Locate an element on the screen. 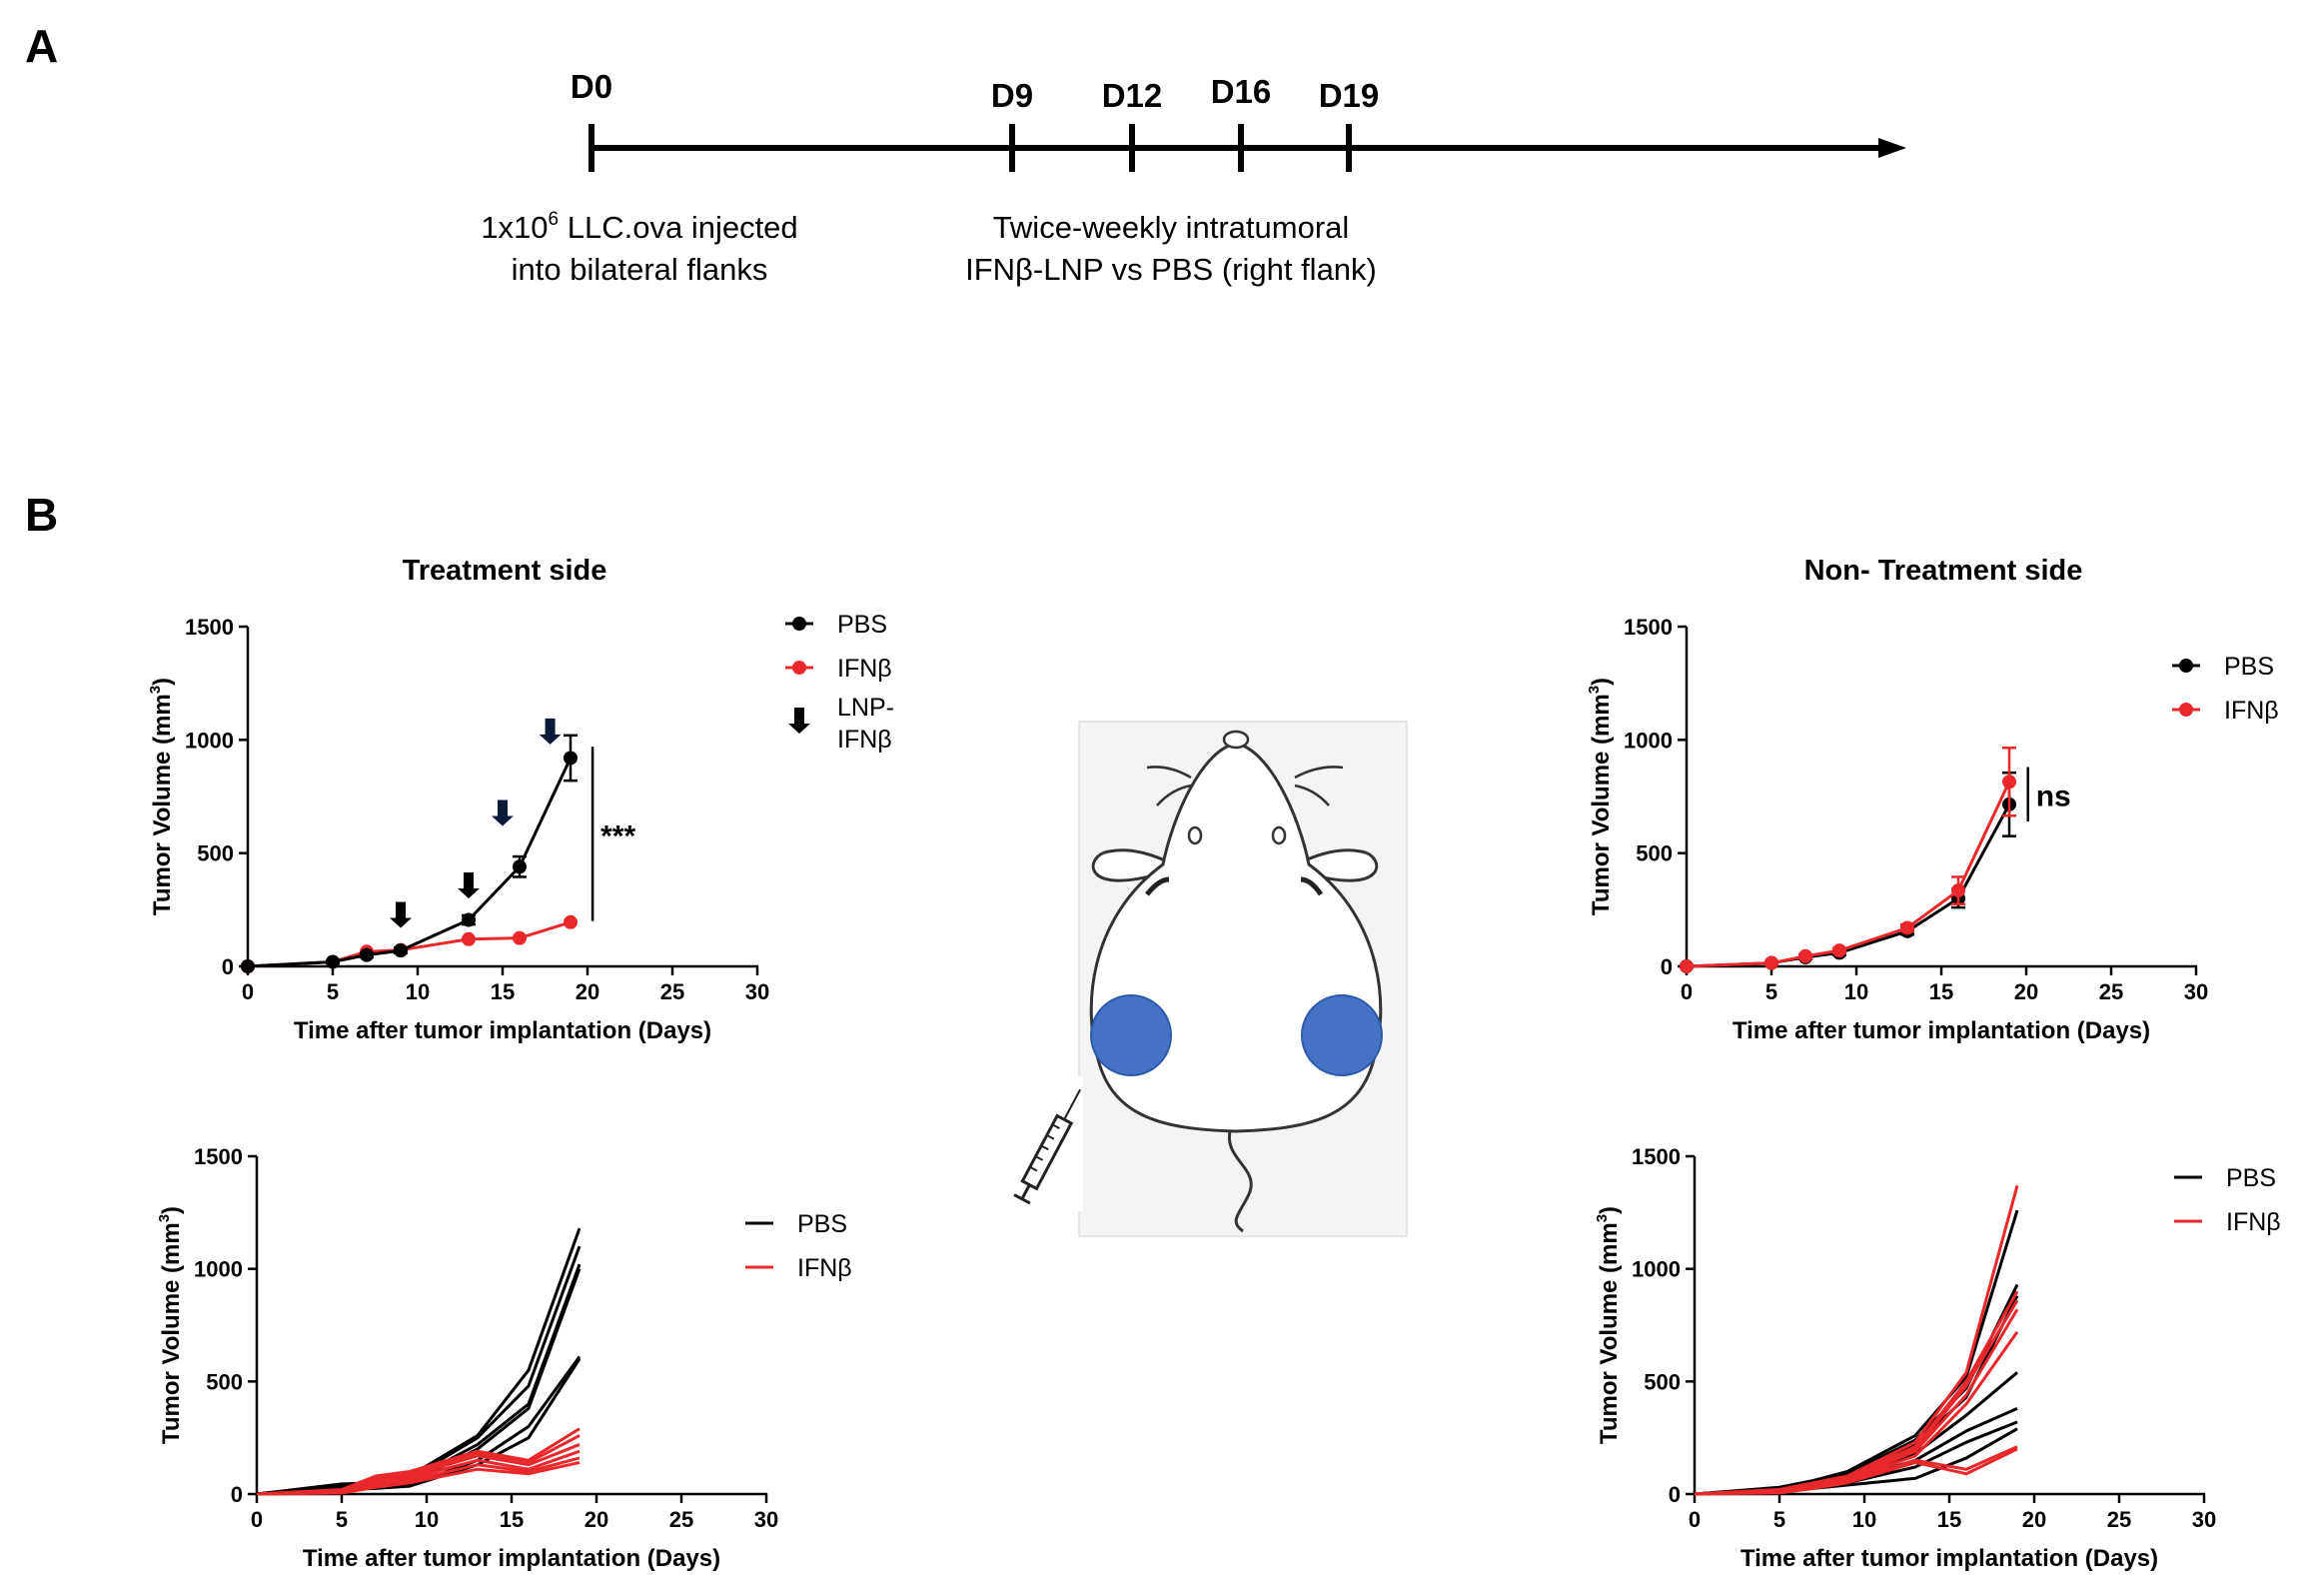  individual-line-ifnb is located at coordinates (419, 1478).